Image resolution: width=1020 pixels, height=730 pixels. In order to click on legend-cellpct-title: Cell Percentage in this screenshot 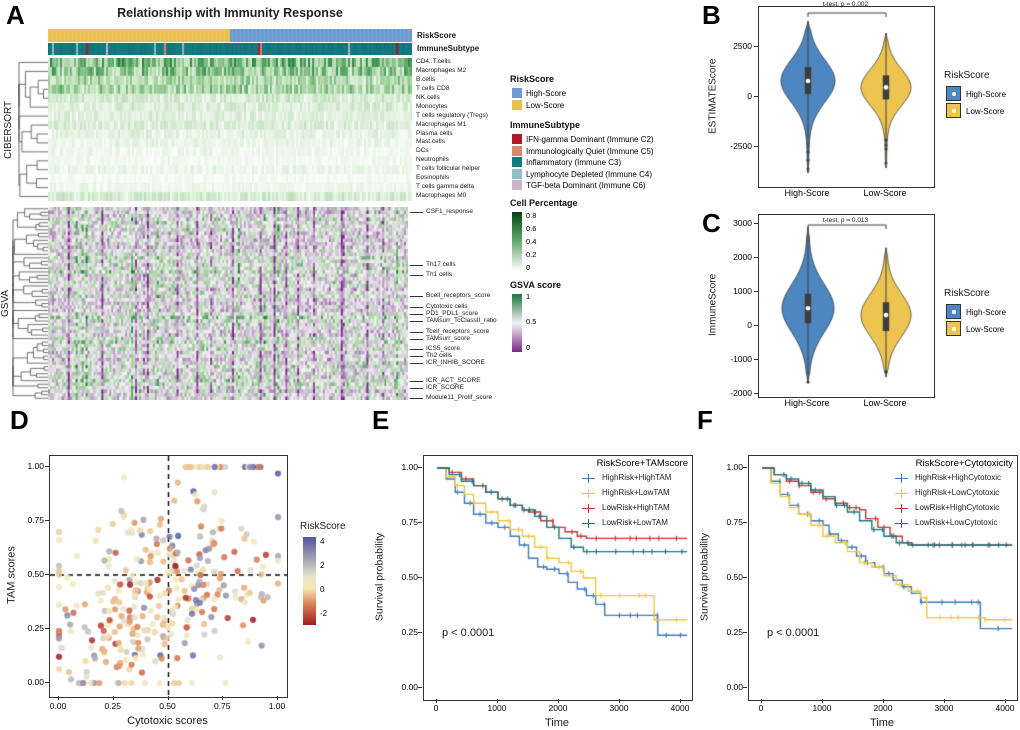, I will do `click(544, 203)`.